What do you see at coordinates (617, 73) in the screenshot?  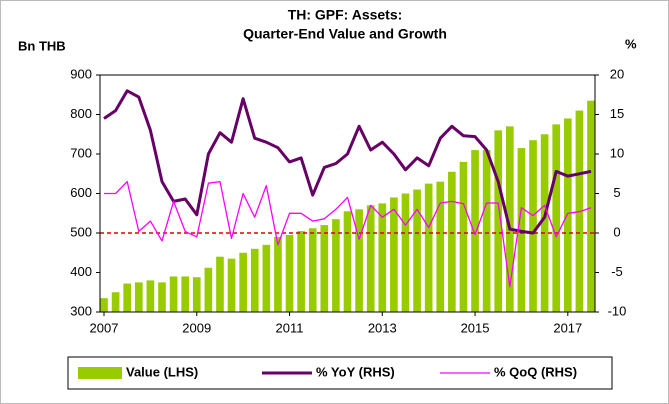 I see `y2-tick-label: 20` at bounding box center [617, 73].